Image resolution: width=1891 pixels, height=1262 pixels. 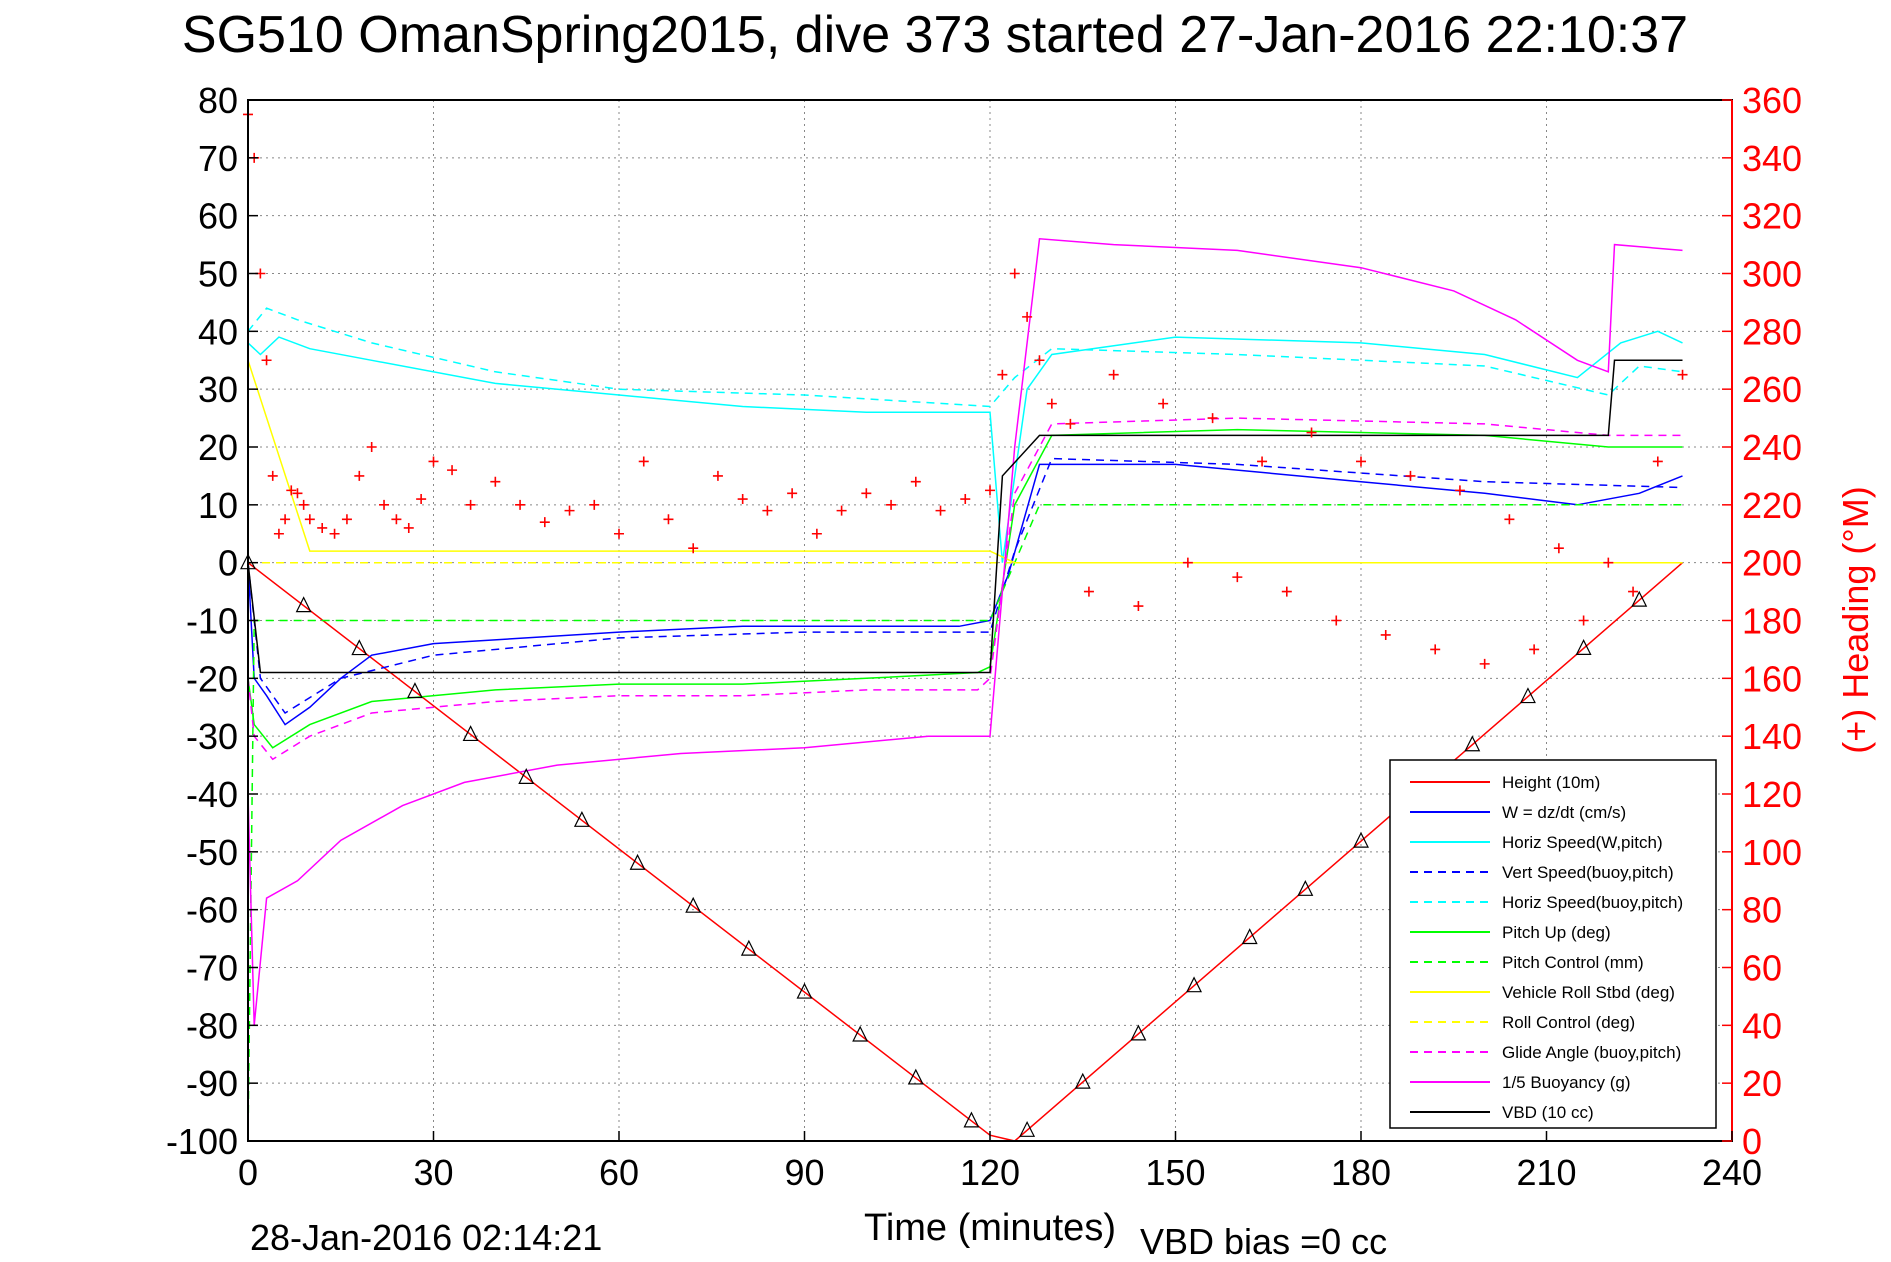 I want to click on y-tick-label: -40, so click(x=212, y=794).